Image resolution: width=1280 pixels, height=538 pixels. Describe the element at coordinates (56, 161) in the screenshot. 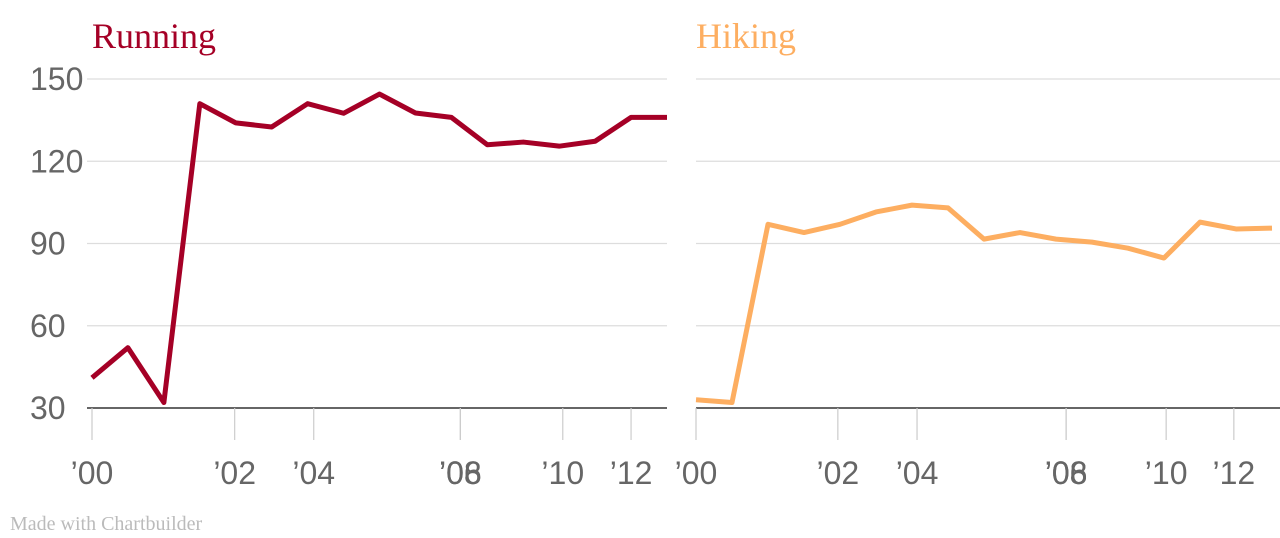

I see `y-tick-label: 120` at that location.